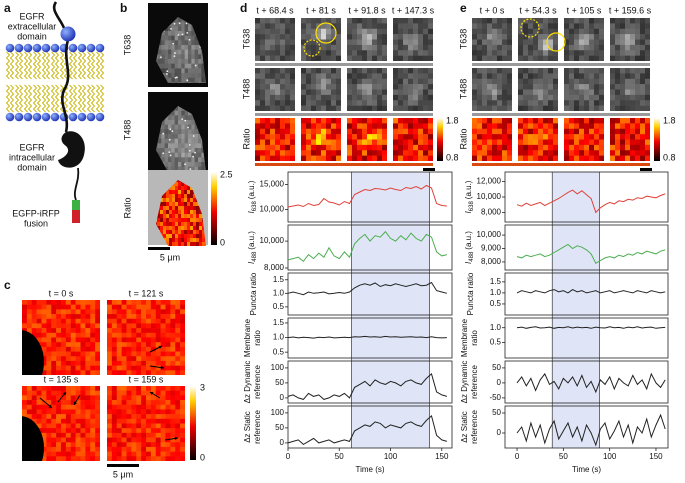  I want to click on lipid, so click(57, 98).